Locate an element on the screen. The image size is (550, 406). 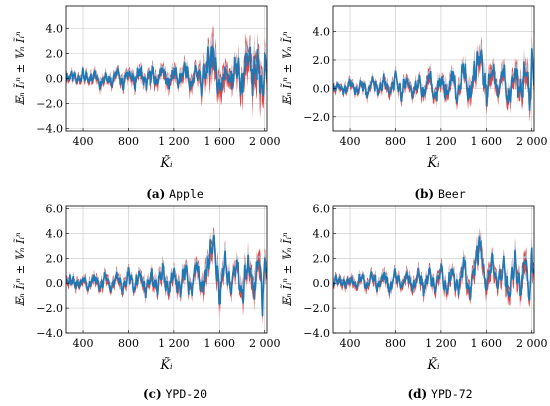
sample-line is located at coordinates (166, 271).